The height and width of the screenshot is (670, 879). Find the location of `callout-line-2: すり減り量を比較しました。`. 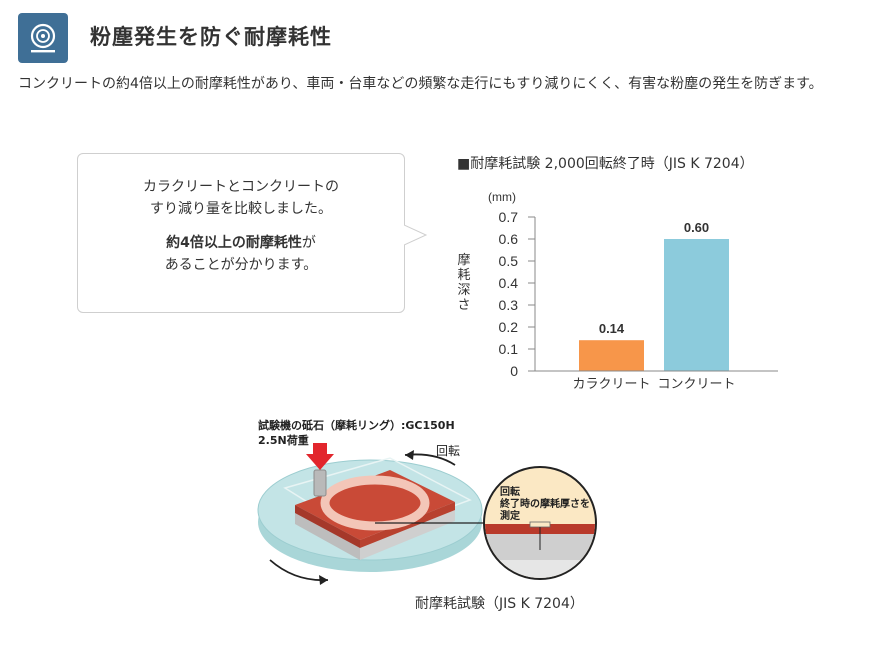

callout-line-2: すり減り量を比較しました。 is located at coordinates (241, 209).